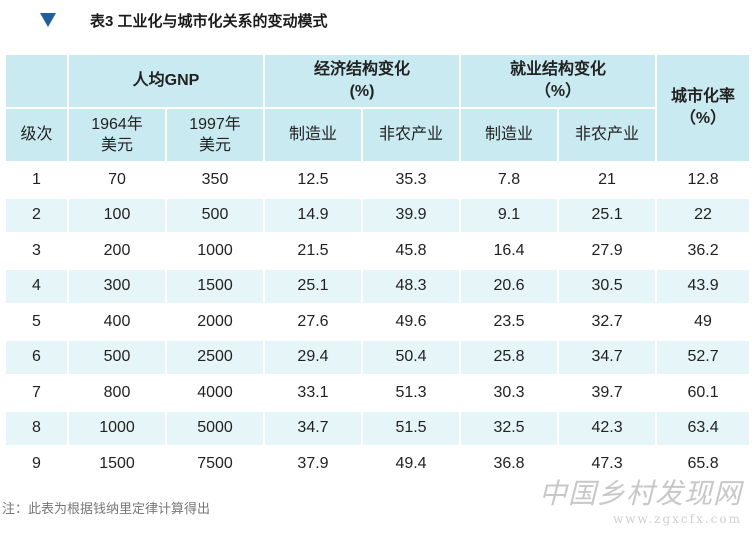  What do you see at coordinates (313, 180) in the screenshot?
I see `cell-econ-mfg: 12.5` at bounding box center [313, 180].